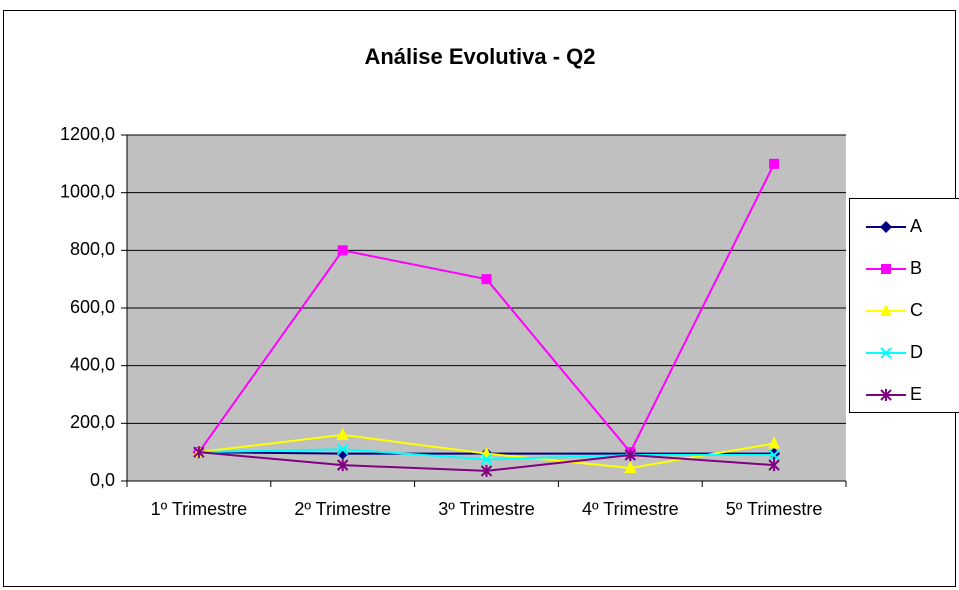 The height and width of the screenshot is (590, 959). Describe the element at coordinates (916, 310) in the screenshot. I see `legend-label: C` at that location.